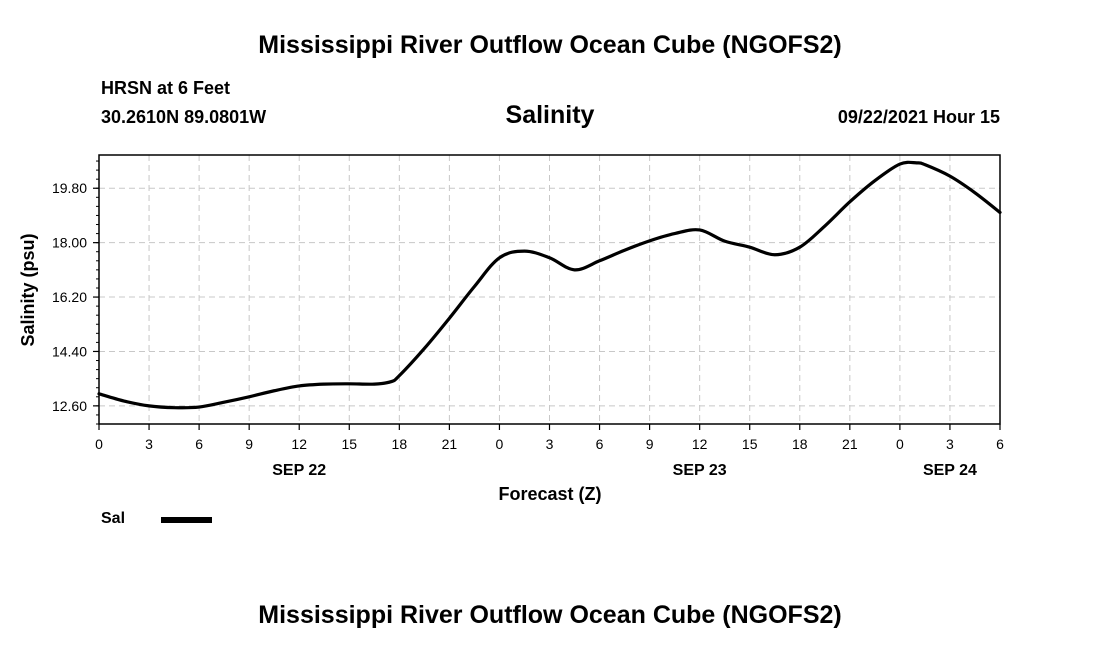 The width and height of the screenshot is (1100, 650). I want to click on y-tick-label: 19.80, so click(69, 188).